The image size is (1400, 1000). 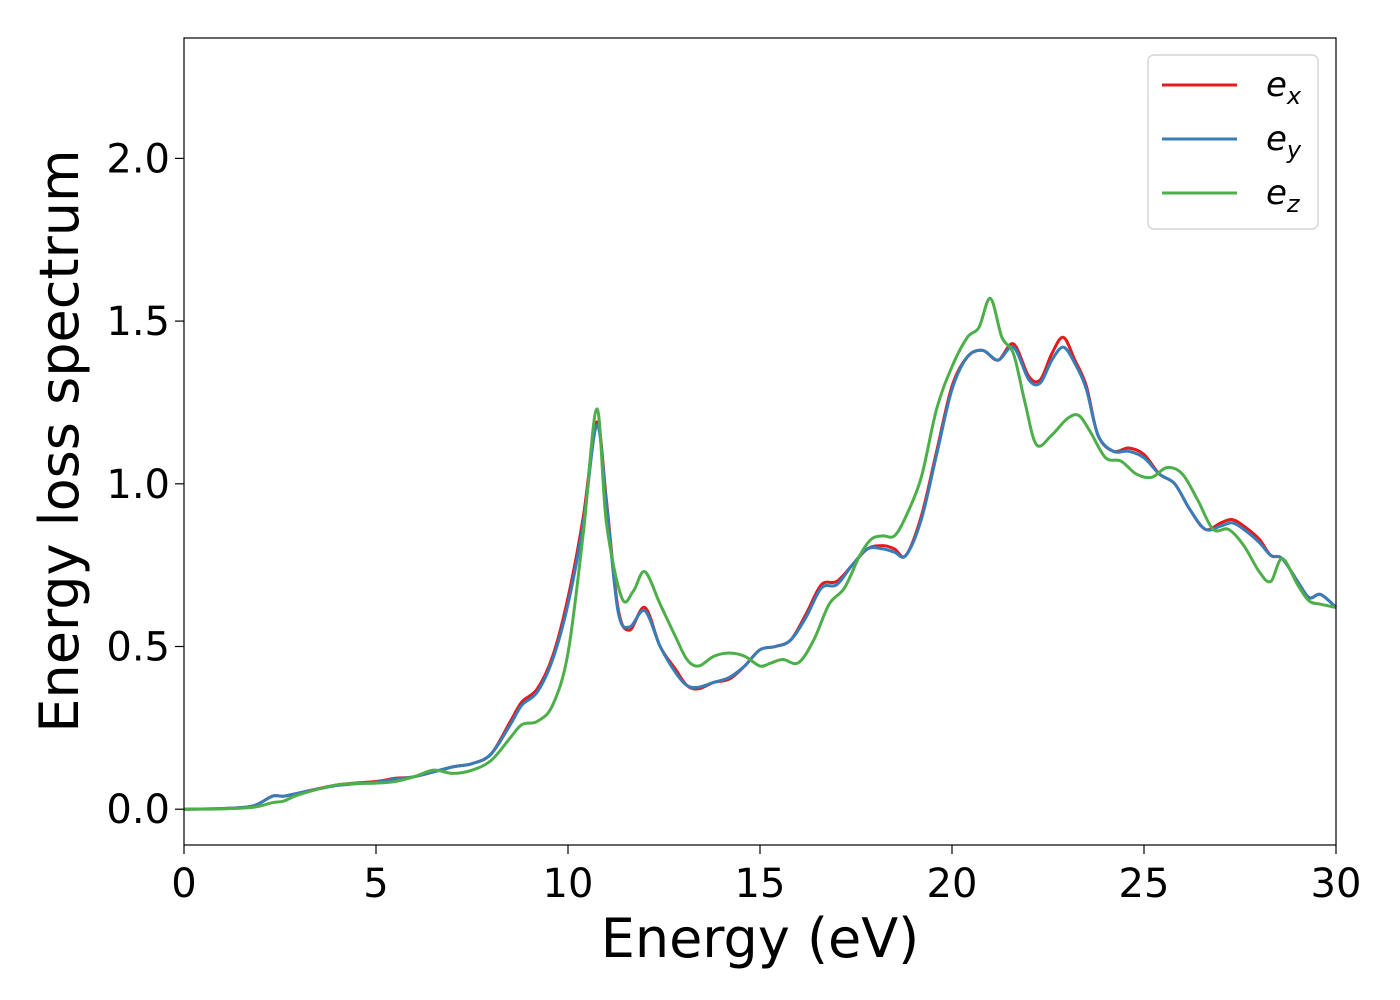 What do you see at coordinates (138, 810) in the screenshot?
I see `y-tick-label: 0.0` at bounding box center [138, 810].